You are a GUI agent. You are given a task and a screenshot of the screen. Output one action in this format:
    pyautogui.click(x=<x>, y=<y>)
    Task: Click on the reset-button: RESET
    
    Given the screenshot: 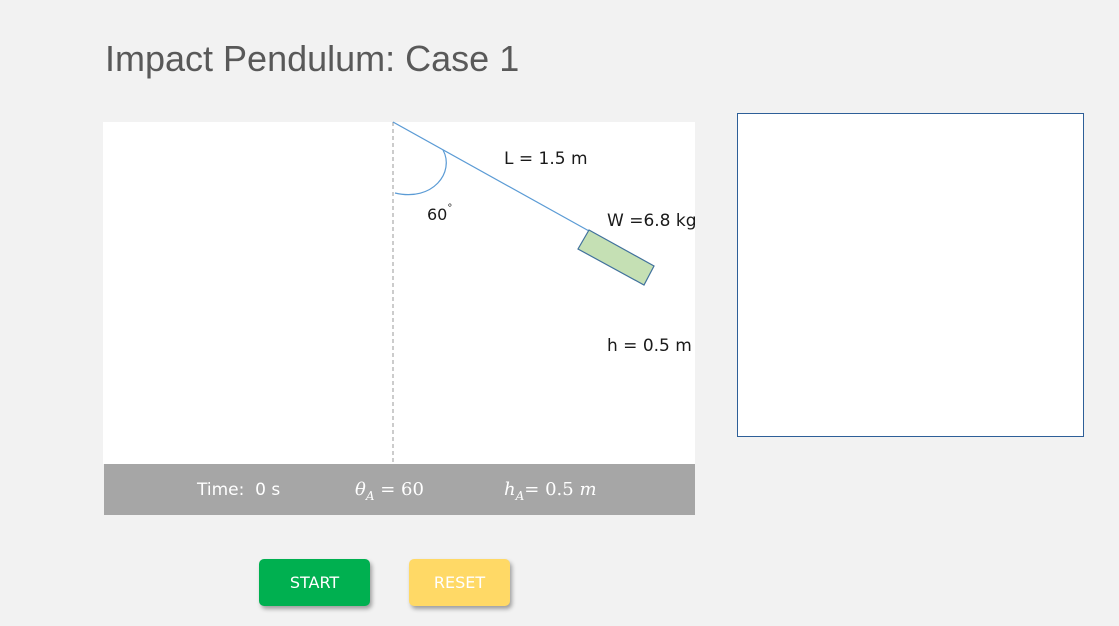 What is the action you would take?
    pyautogui.click(x=459, y=582)
    